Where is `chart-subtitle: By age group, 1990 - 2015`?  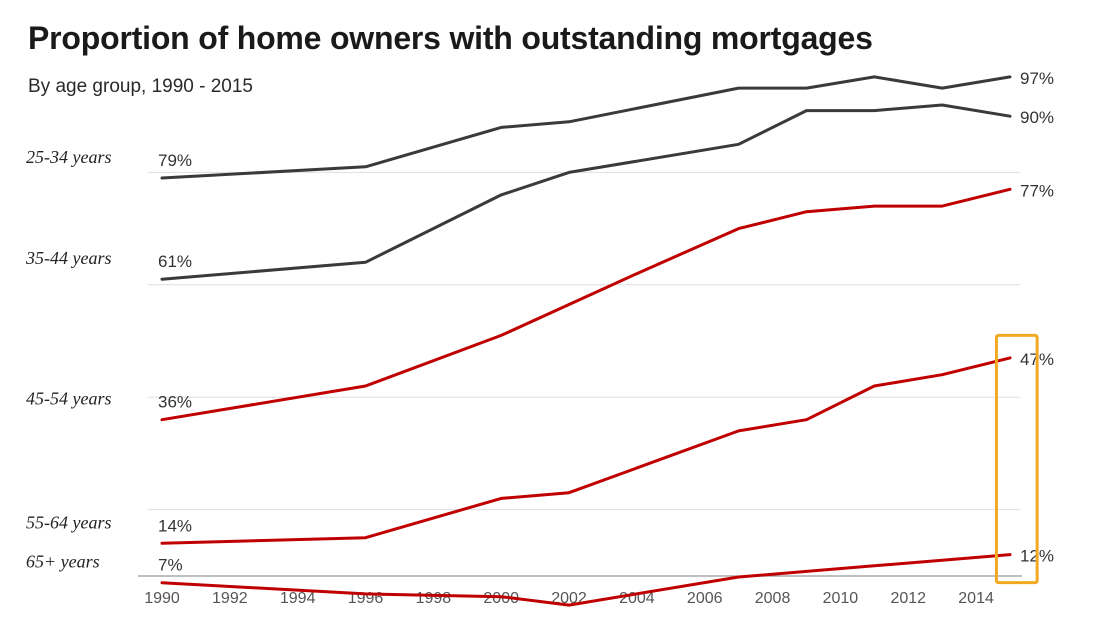 chart-subtitle: By age group, 1990 - 2015 is located at coordinates (141, 86).